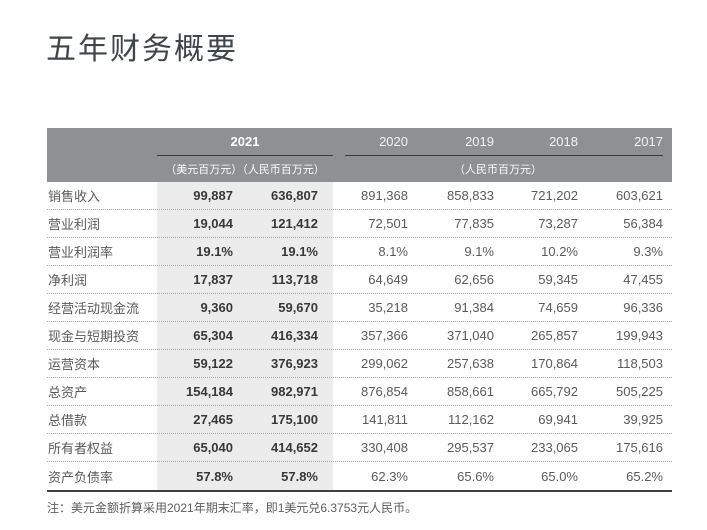 The image size is (707, 530). What do you see at coordinates (479, 251) in the screenshot?
I see `value-2019: 9.1%` at bounding box center [479, 251].